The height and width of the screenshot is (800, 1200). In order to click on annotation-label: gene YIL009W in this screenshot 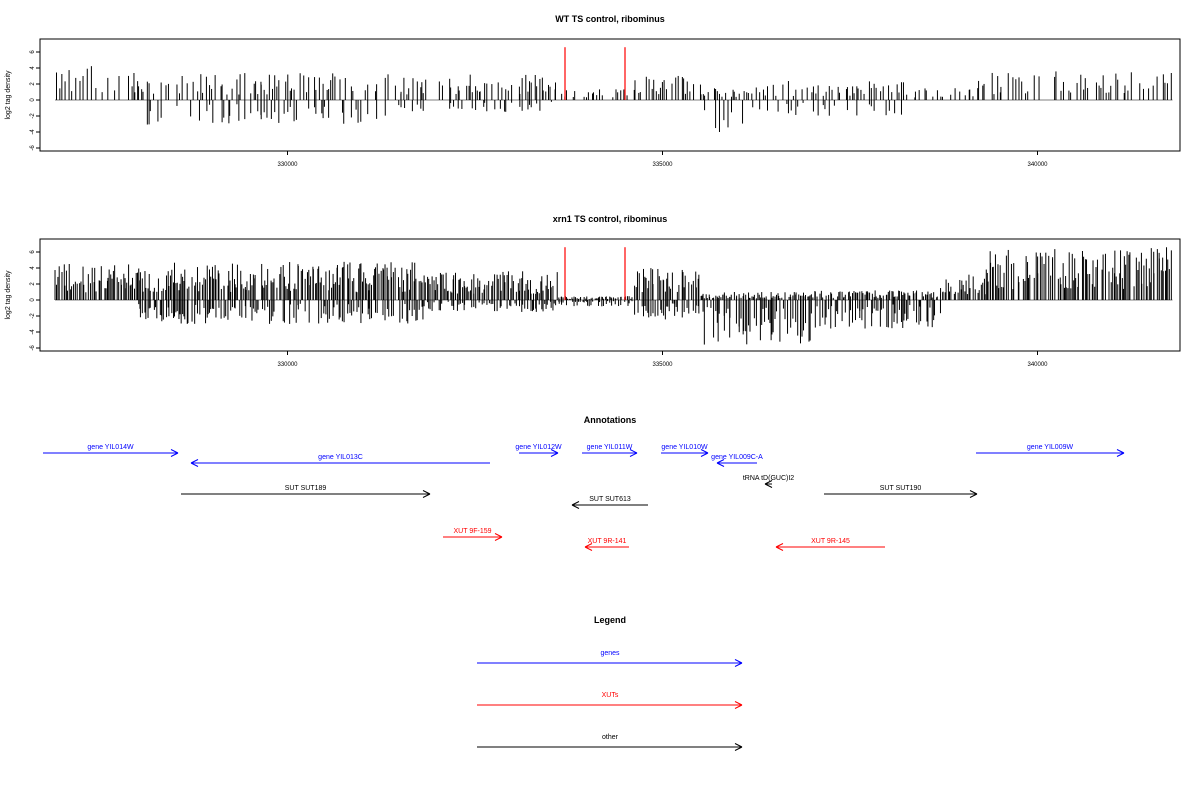, I will do `click(1050, 447)`.